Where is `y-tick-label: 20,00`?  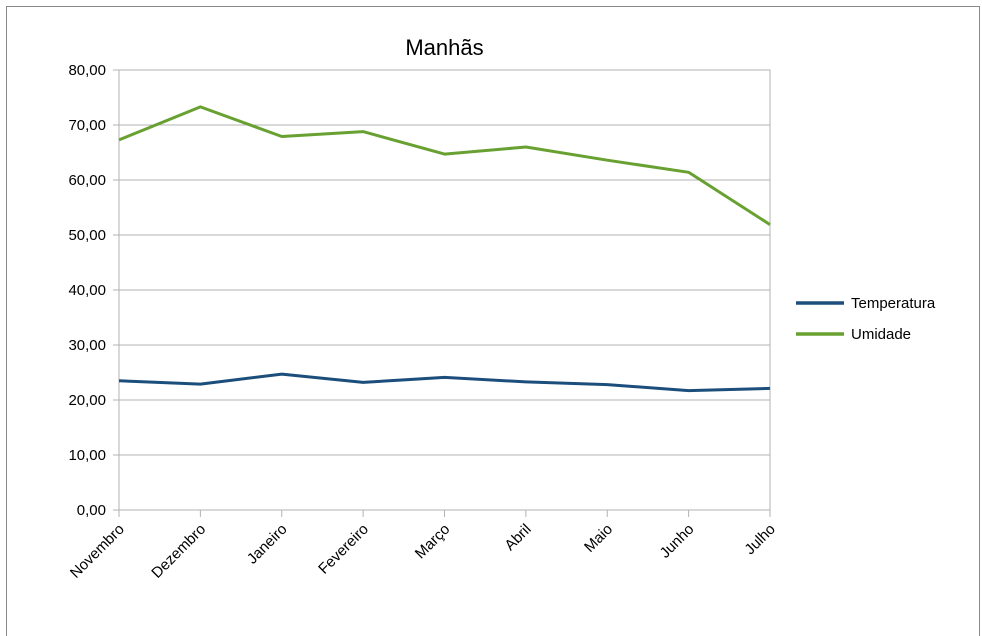
y-tick-label: 20,00 is located at coordinates (87, 400).